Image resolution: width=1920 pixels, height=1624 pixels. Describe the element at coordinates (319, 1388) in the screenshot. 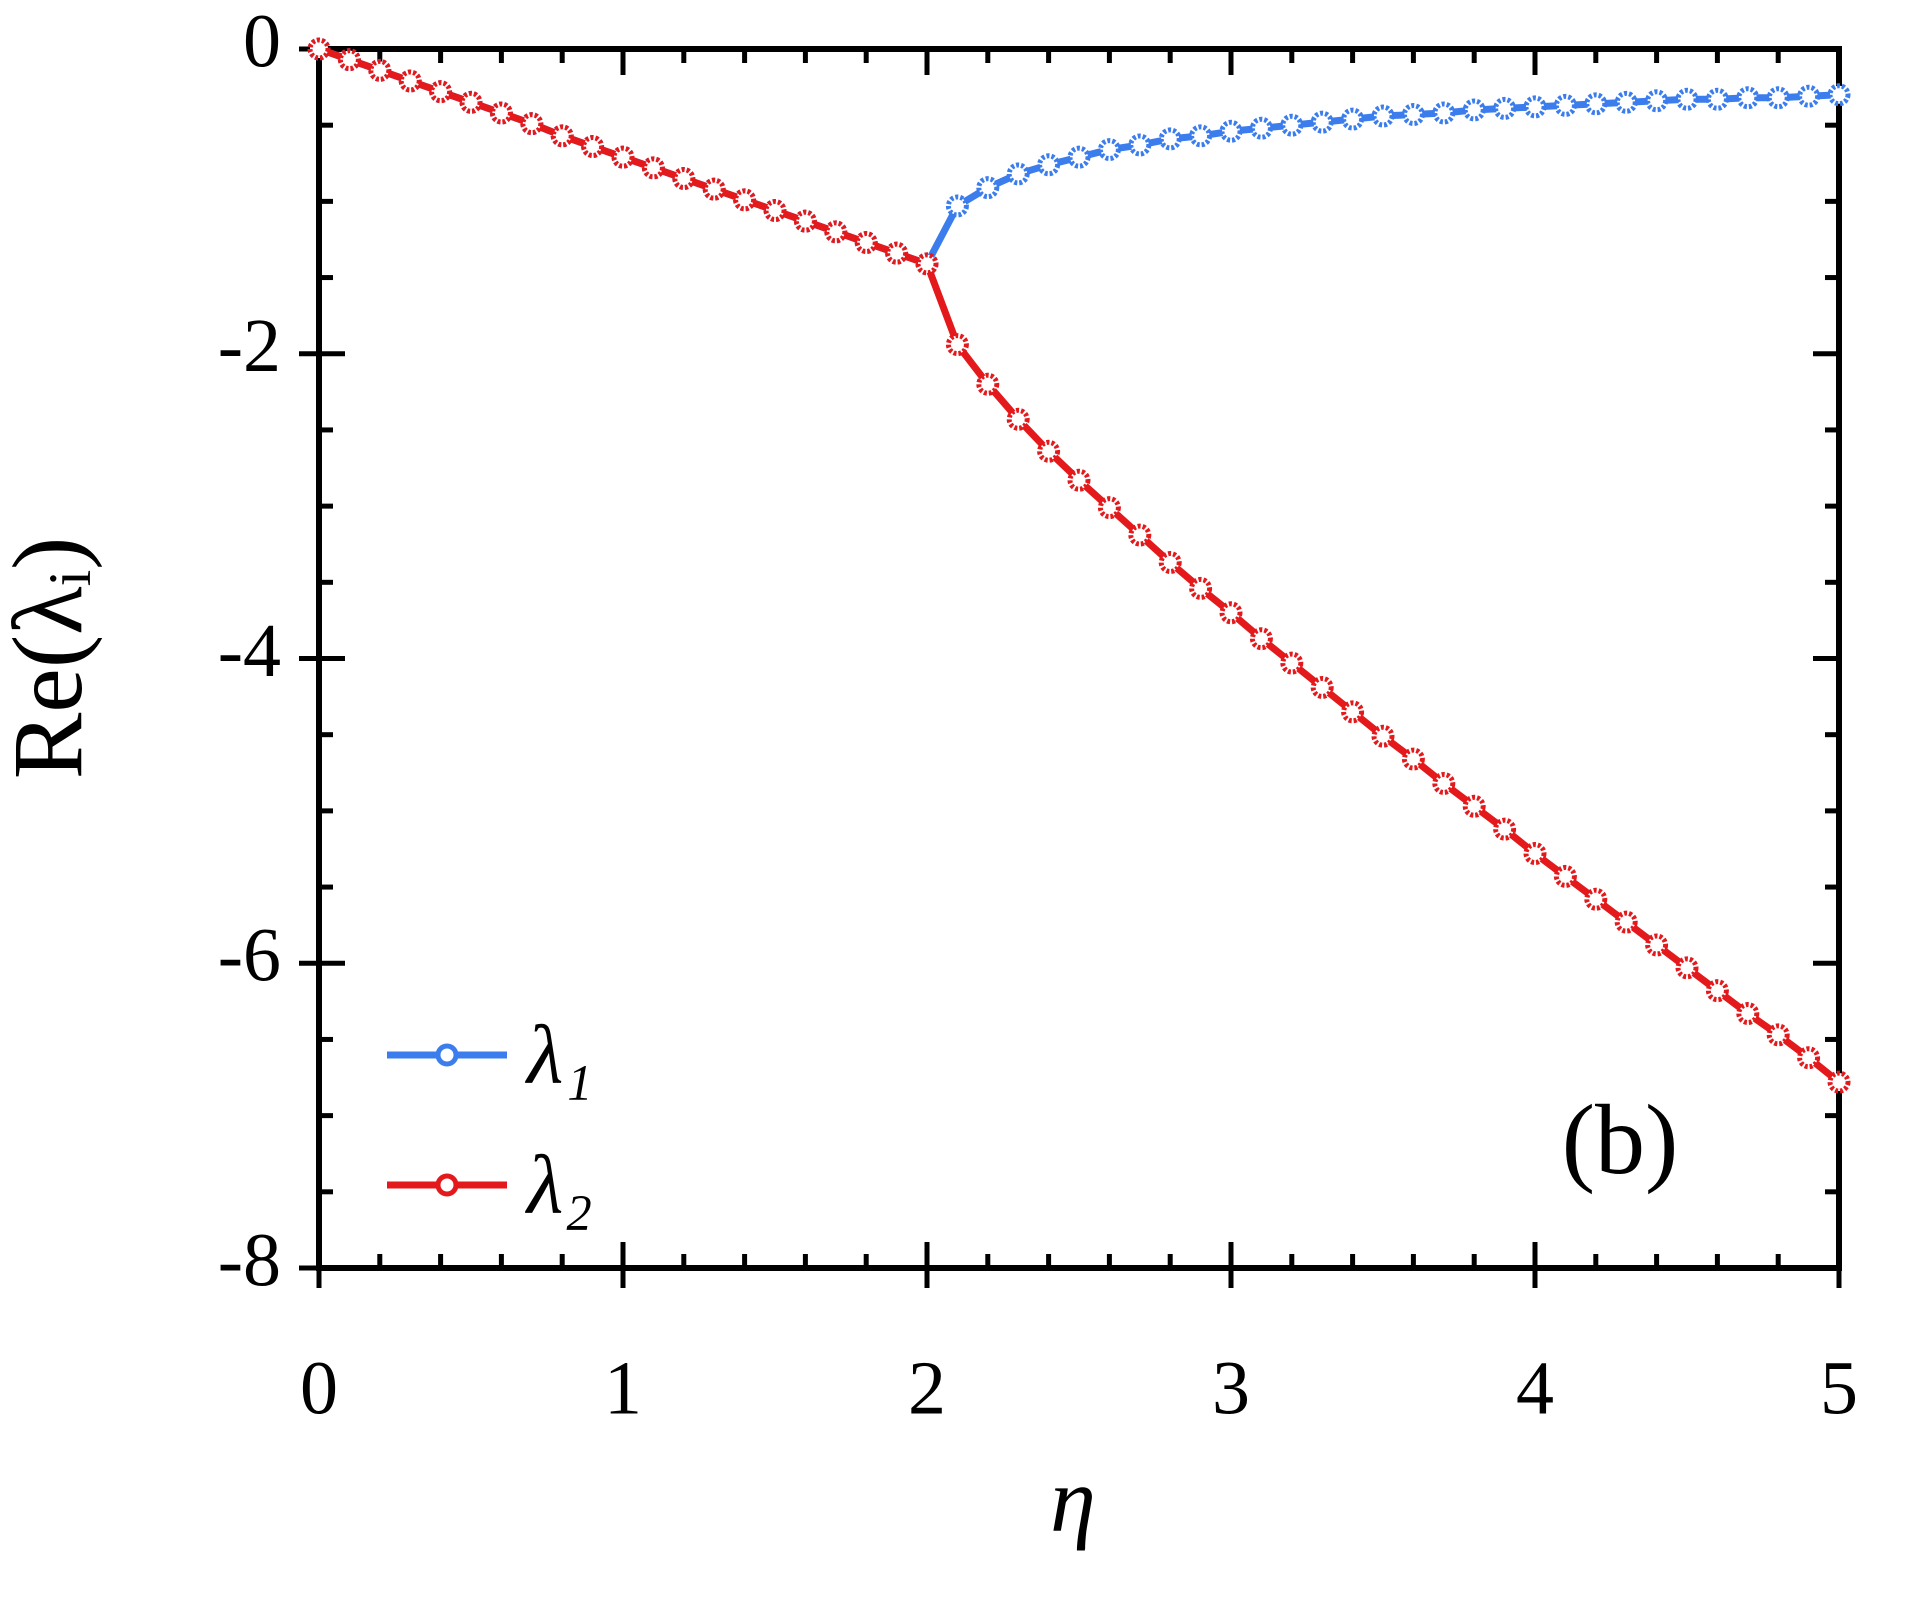

I see `x-tick-label: 0` at that location.